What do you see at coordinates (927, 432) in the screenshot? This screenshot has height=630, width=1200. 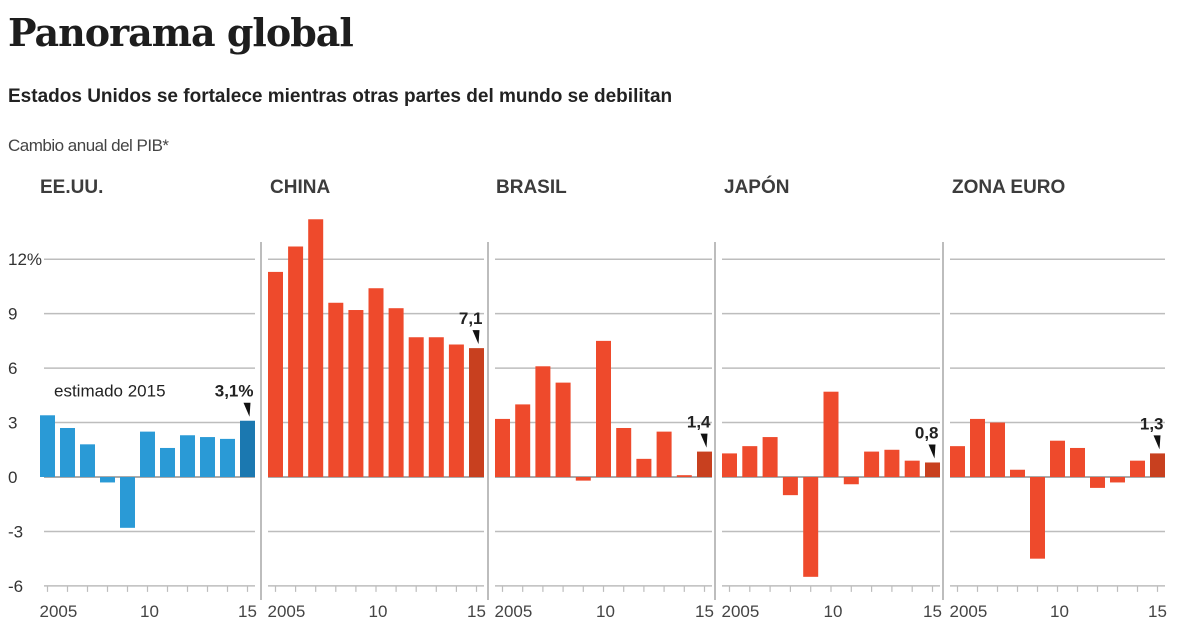 I see `value-annotation: 0,8` at bounding box center [927, 432].